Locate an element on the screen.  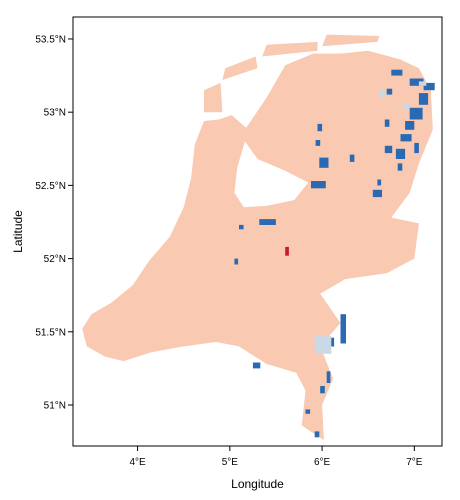
x-tick-label-2: 6°E is located at coordinates (322, 462).